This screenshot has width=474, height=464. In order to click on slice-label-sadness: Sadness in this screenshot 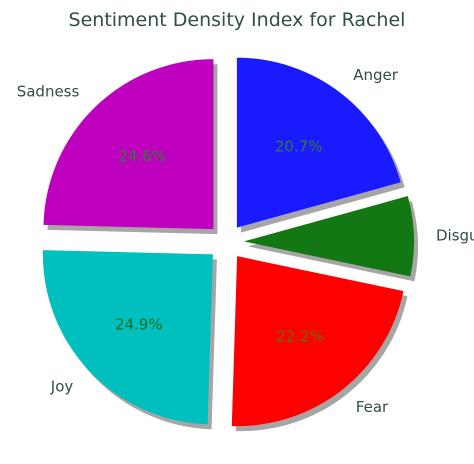, I will do `click(48, 92)`.